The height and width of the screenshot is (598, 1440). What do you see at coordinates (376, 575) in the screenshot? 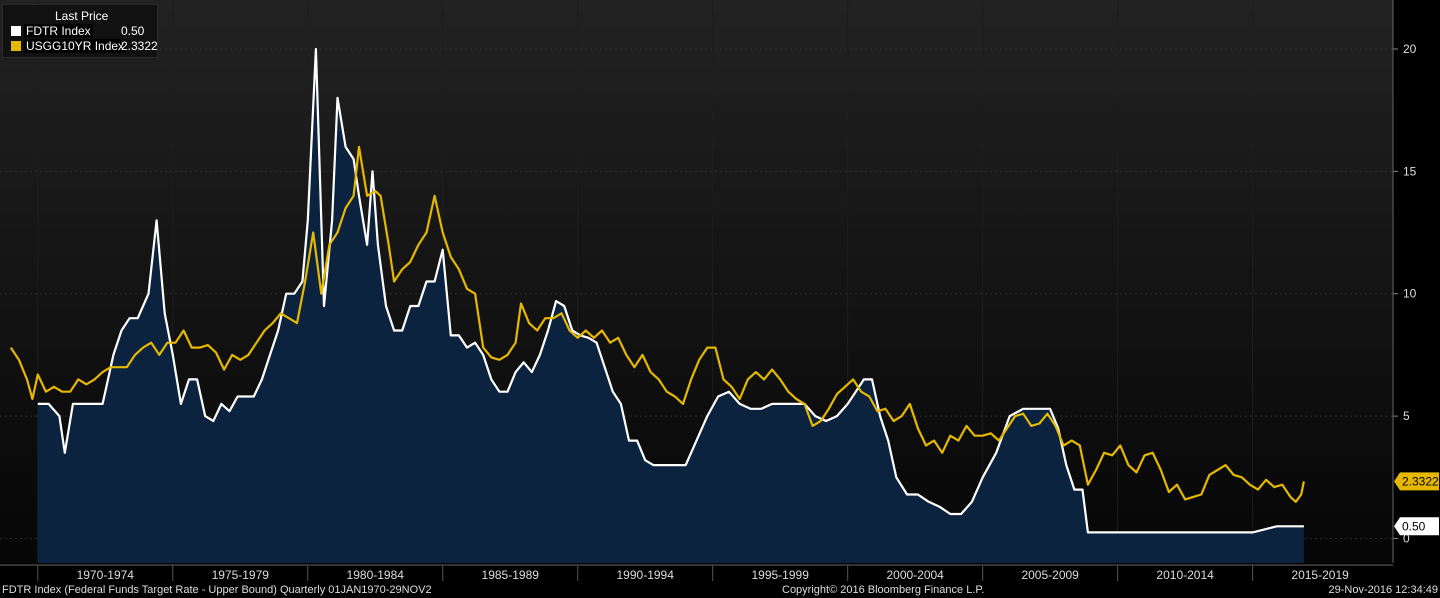
I see `x-tick-label: 1980-1984` at bounding box center [376, 575].